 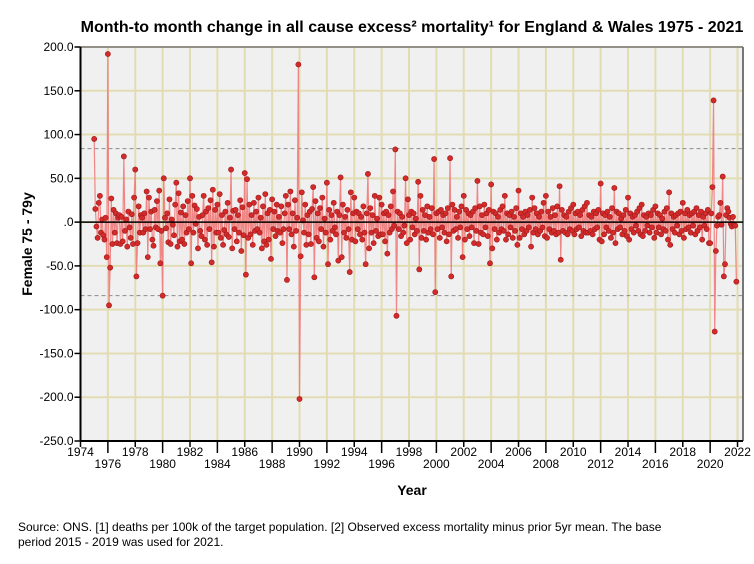 What do you see at coordinates (381, 464) in the screenshot?
I see `x-tick-label: 1996` at bounding box center [381, 464].